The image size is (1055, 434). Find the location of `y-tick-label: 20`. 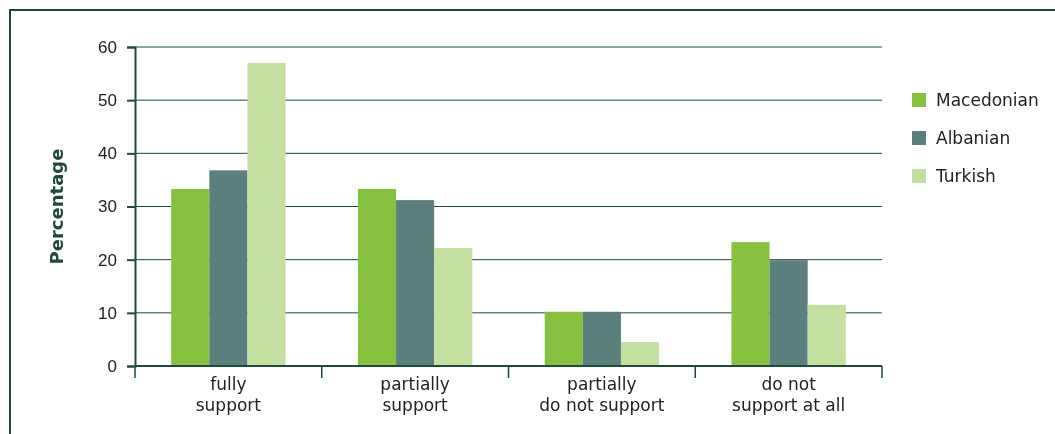

y-tick-label: 20 is located at coordinates (107, 260).